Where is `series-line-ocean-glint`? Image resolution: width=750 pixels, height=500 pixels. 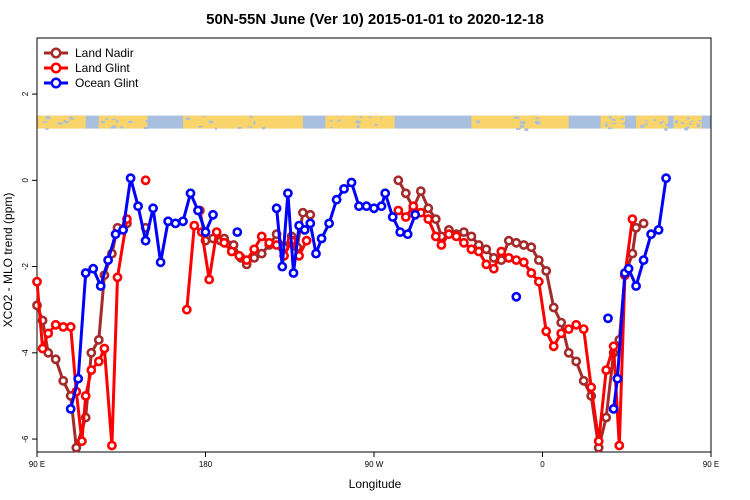 series-line-ocean-glint is located at coordinates (346, 228).